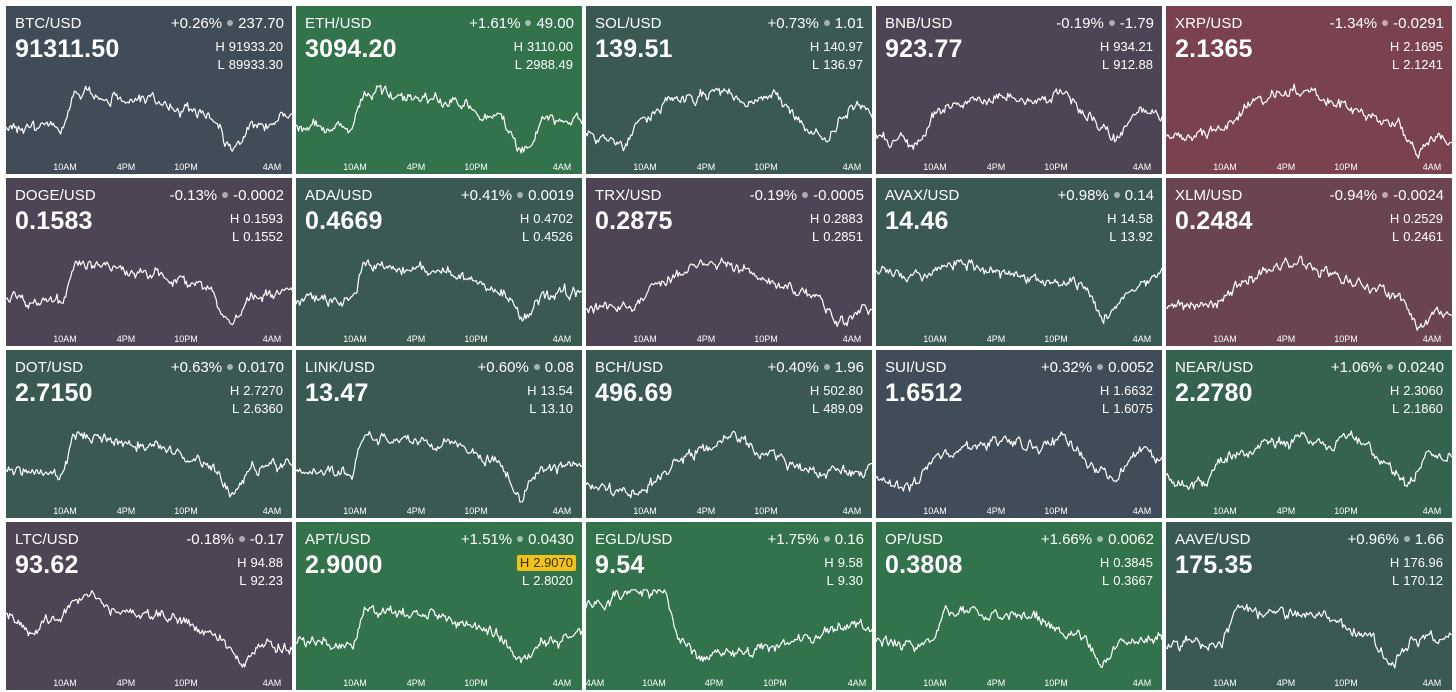 The image size is (1456, 692). I want to click on ticker-high-value: 2.1695, so click(1423, 46).